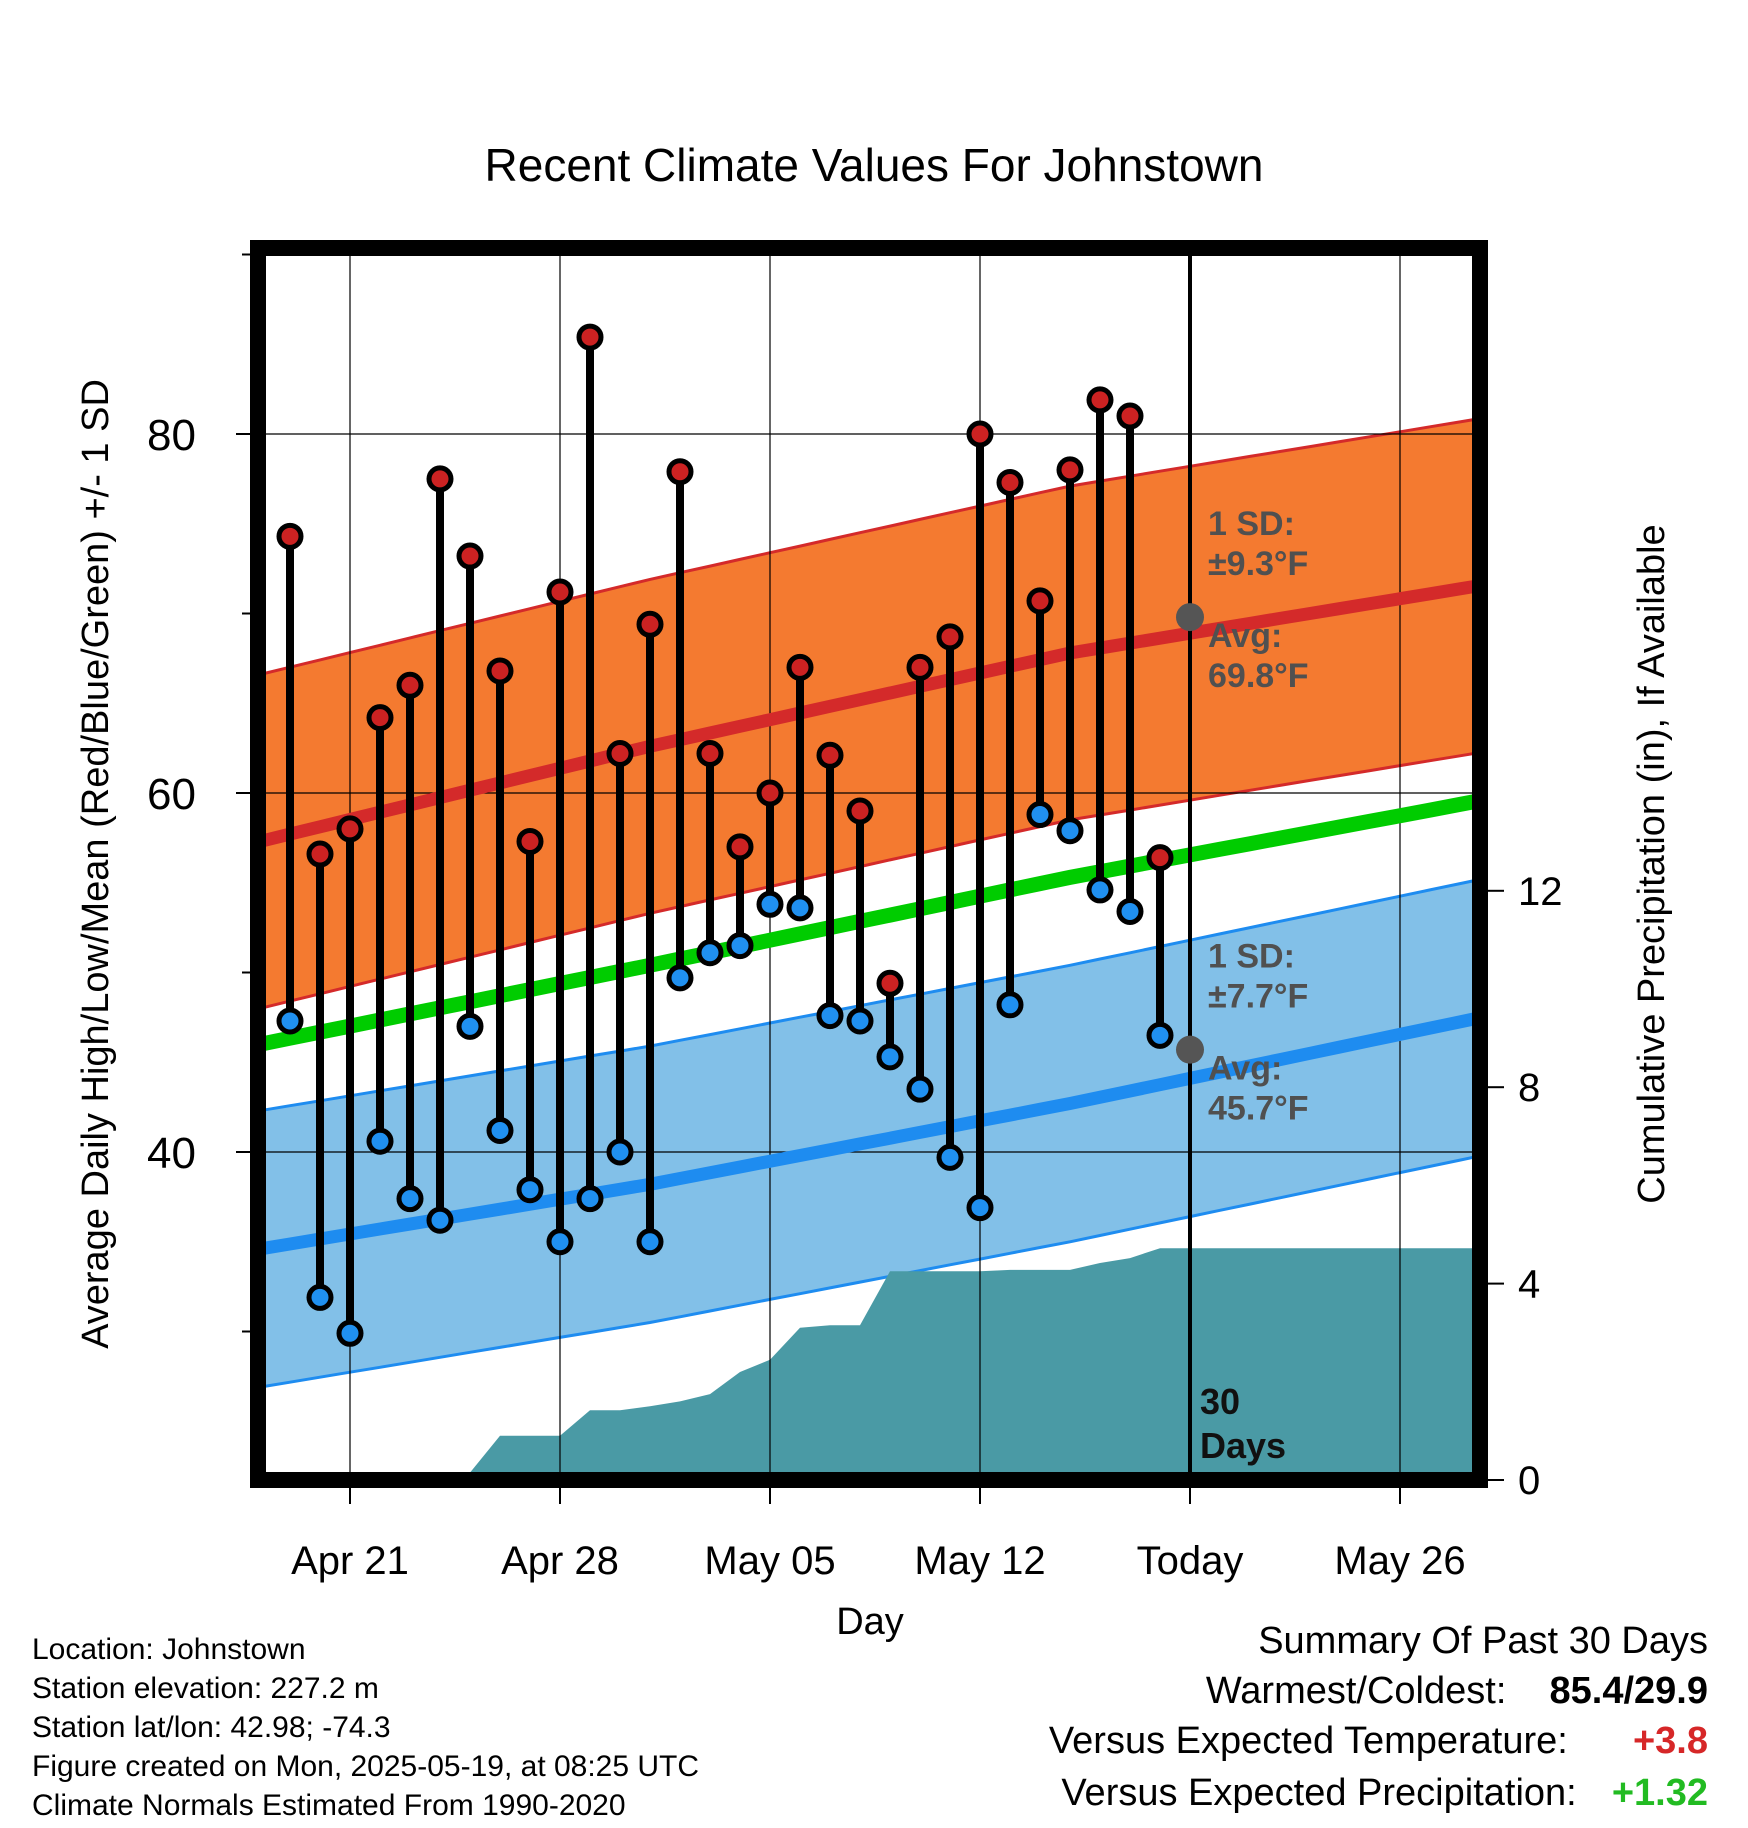 The width and height of the screenshot is (1748, 1828). What do you see at coordinates (874, 165) in the screenshot?
I see `chart-title: Recent Climate Values For Johnstown` at bounding box center [874, 165].